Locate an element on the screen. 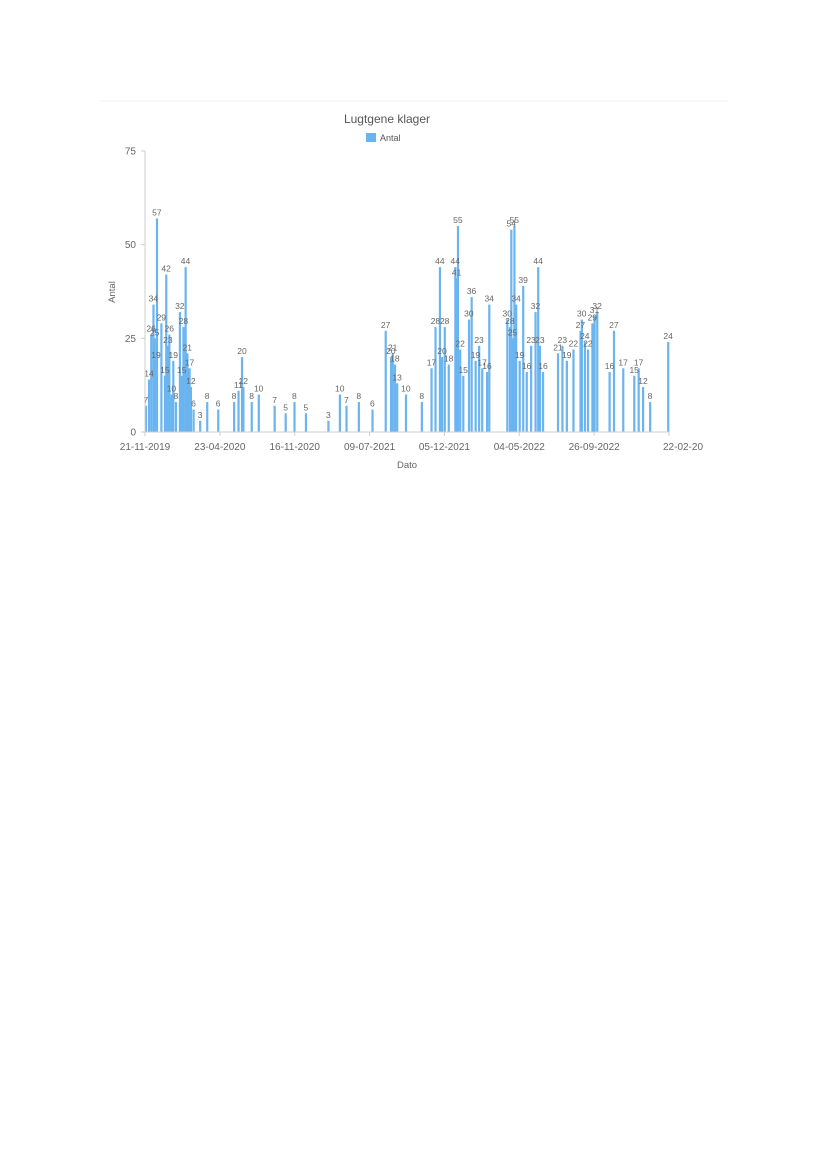 The image size is (827, 1169). bar-value-label: 6 is located at coordinates (218, 404).